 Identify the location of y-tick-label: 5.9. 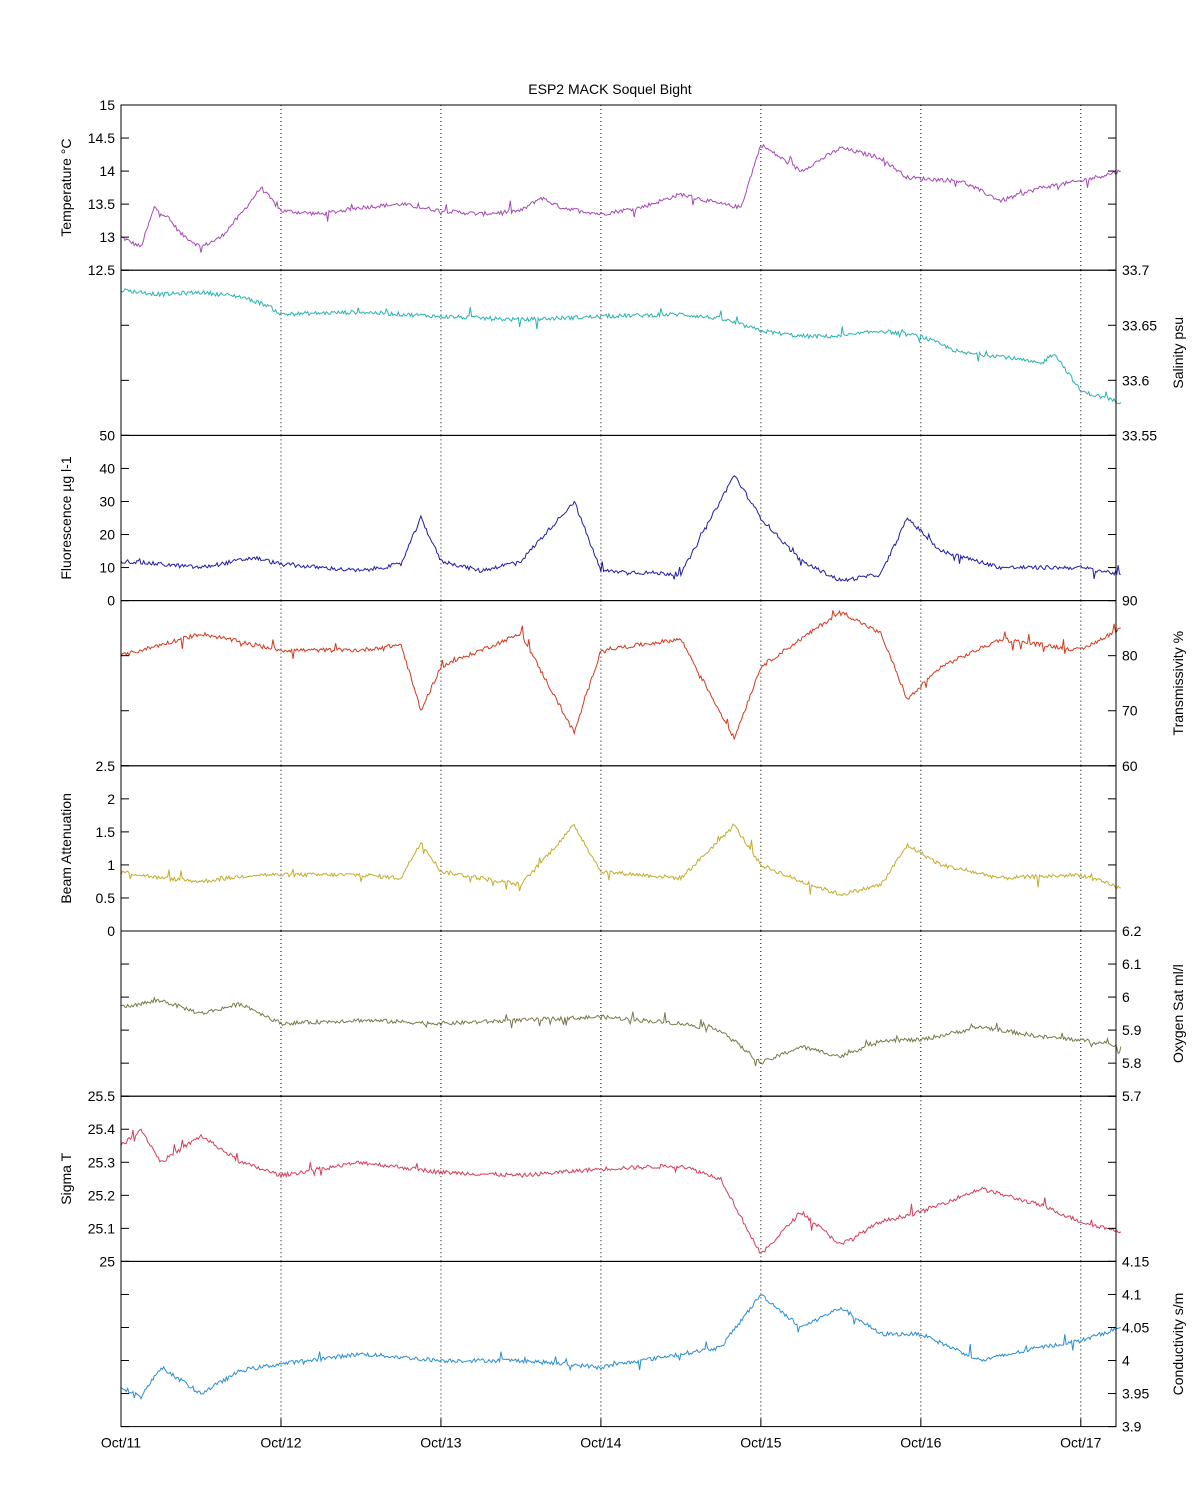
(1132, 1030).